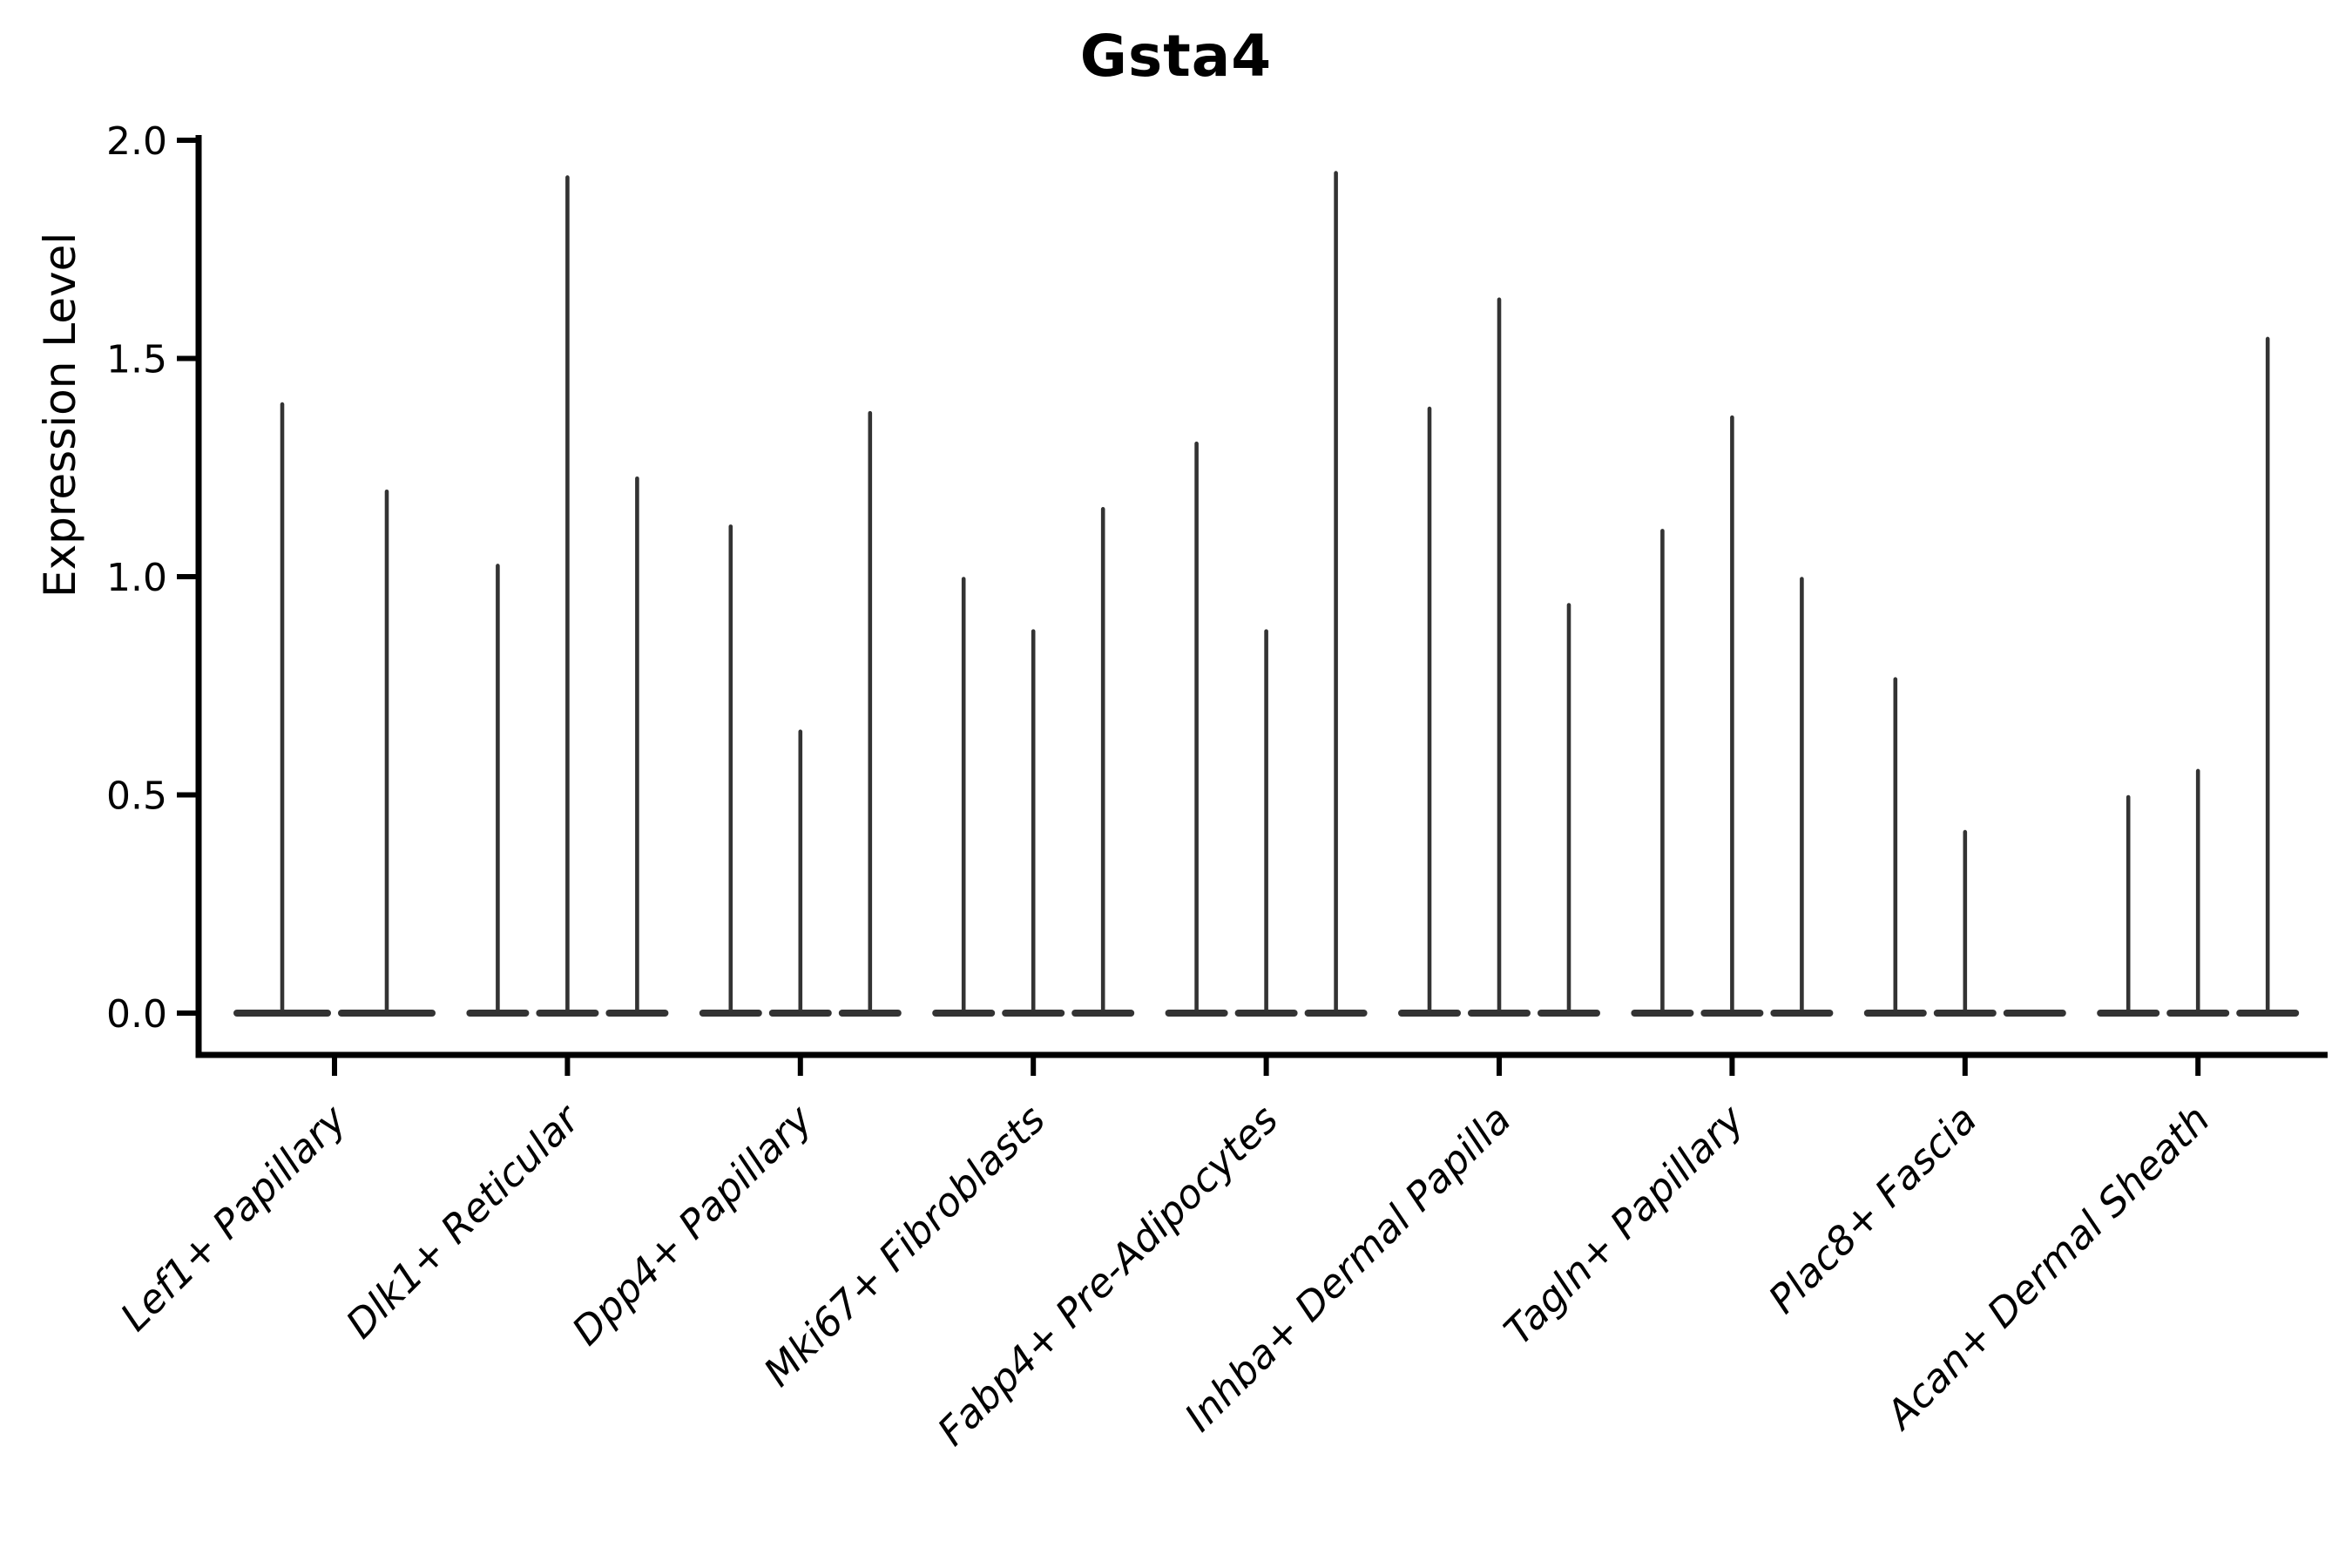 This screenshot has height=1568, width=2352. I want to click on x-tick-label: Dpp4+ Papillary, so click(692, 1224).